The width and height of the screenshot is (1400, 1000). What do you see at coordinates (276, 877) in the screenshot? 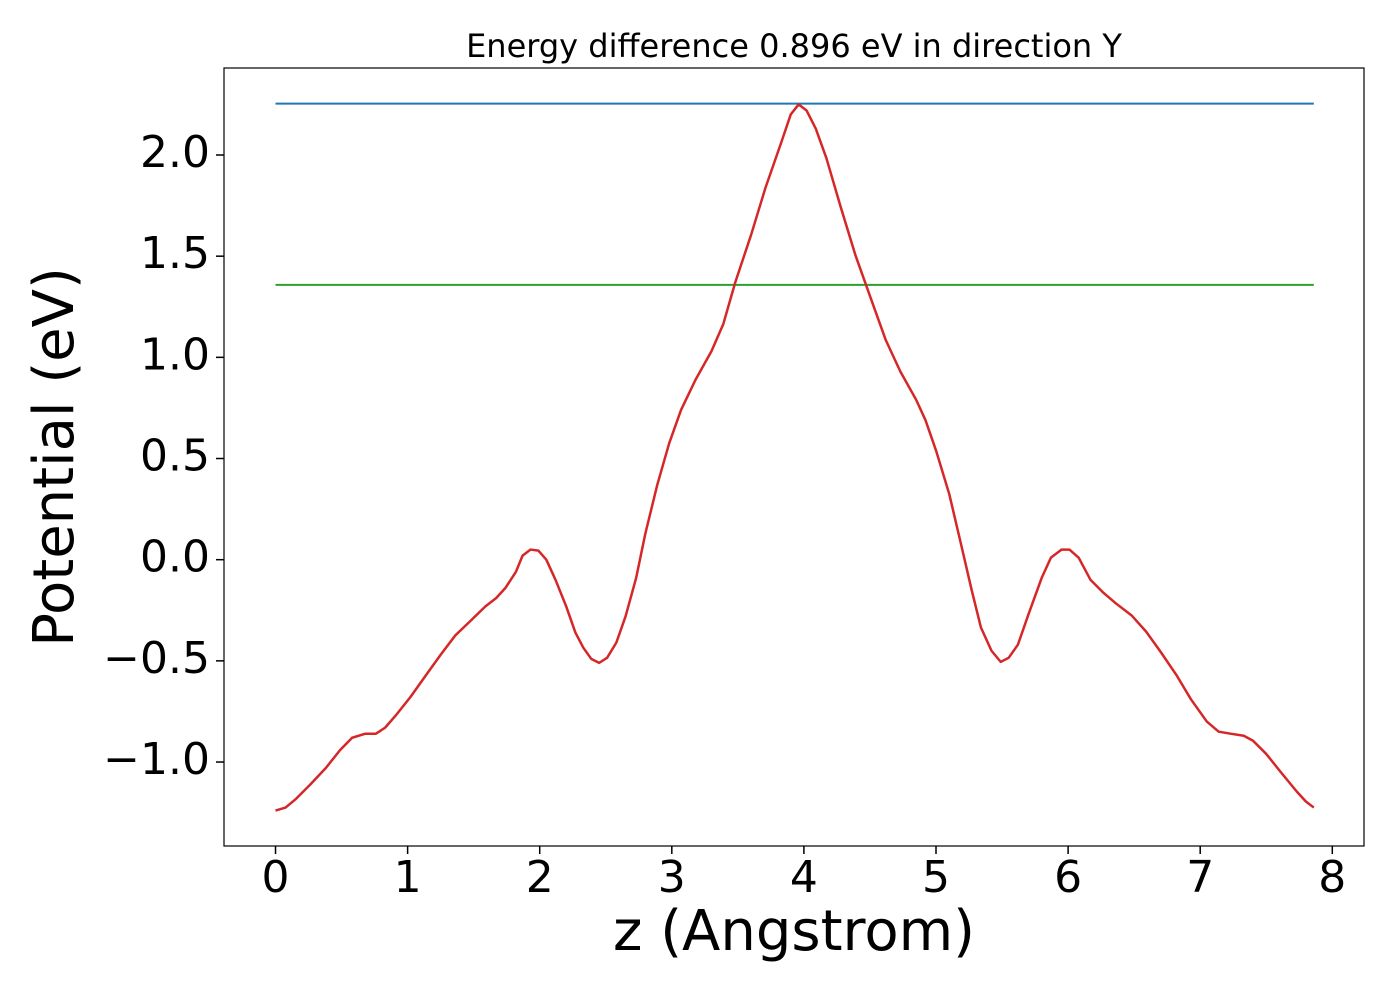
I see `x-tick-label: 0` at bounding box center [276, 877].